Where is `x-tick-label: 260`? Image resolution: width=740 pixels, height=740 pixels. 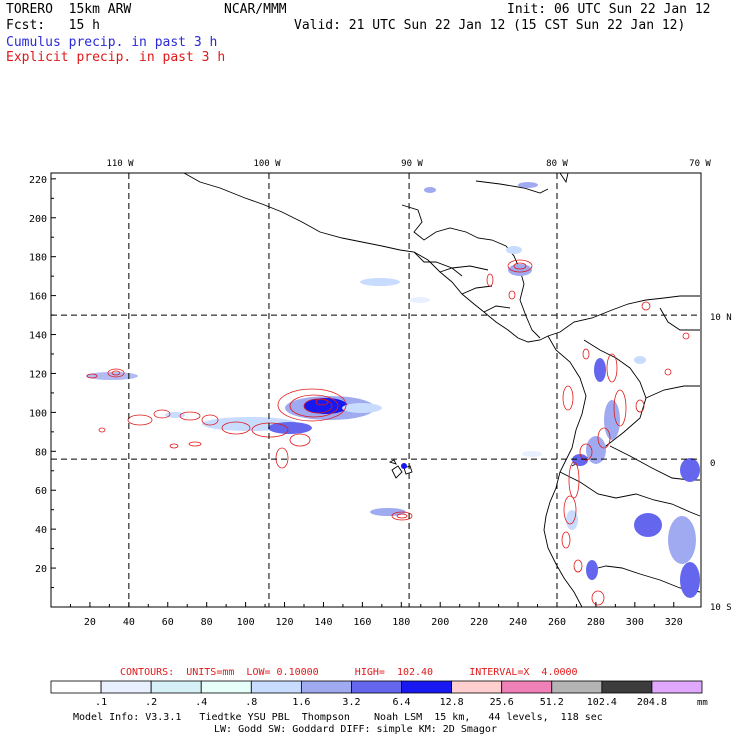 x-tick-label: 260 is located at coordinates (557, 622).